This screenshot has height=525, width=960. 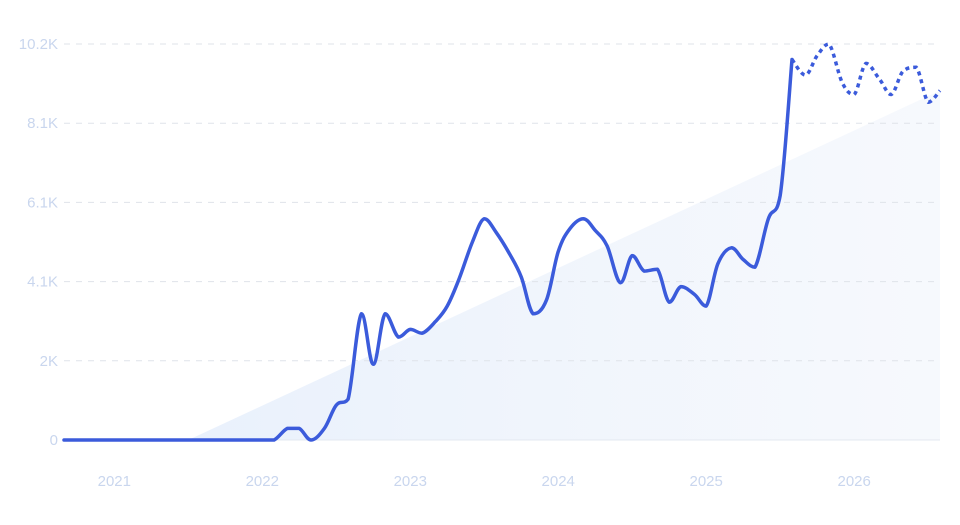 What do you see at coordinates (853, 481) in the screenshot?
I see `x-tick-label: 2026` at bounding box center [853, 481].